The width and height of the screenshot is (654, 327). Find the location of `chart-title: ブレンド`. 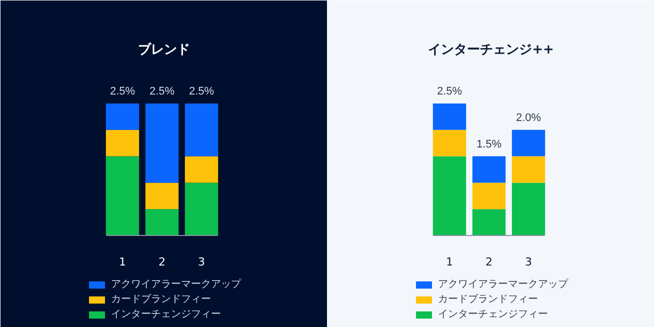

chart-title: ブレンド is located at coordinates (164, 50).